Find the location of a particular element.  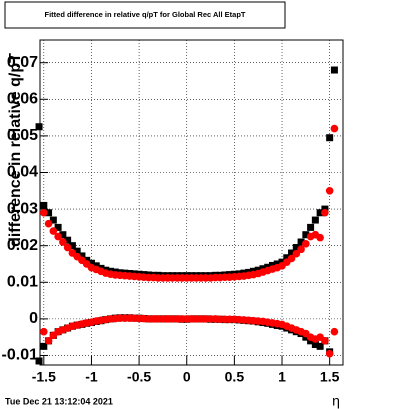

x-tick-label: -1.5 is located at coordinates (44, 377).